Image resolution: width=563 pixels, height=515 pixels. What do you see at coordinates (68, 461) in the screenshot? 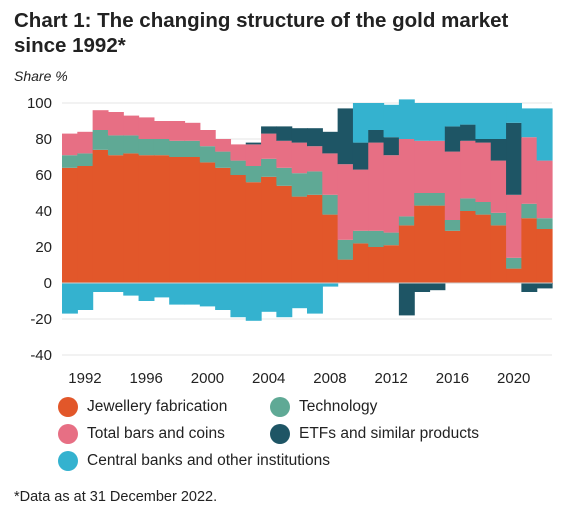
I see `legend-swatch-central-banks` at bounding box center [68, 461].